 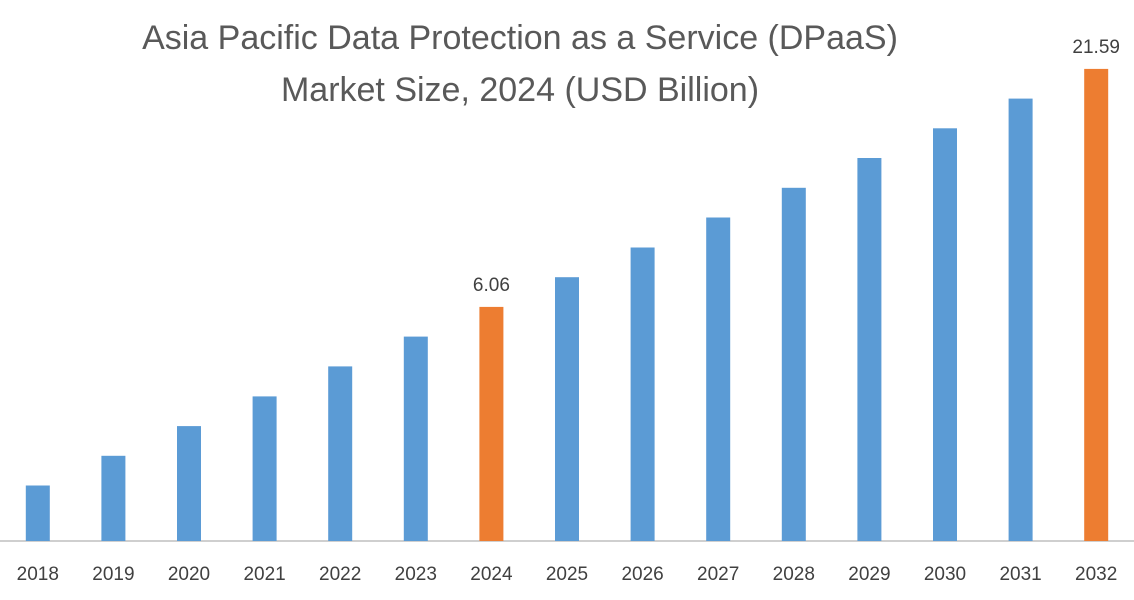 What do you see at coordinates (1020, 319) in the screenshot?
I see `bar-2031` at bounding box center [1020, 319].